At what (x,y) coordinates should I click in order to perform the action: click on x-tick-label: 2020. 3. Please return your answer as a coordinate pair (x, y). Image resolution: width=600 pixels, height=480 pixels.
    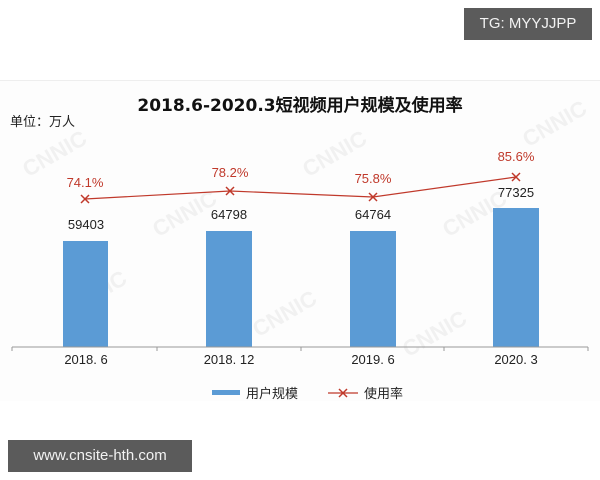
    Looking at the image, I should click on (516, 359).